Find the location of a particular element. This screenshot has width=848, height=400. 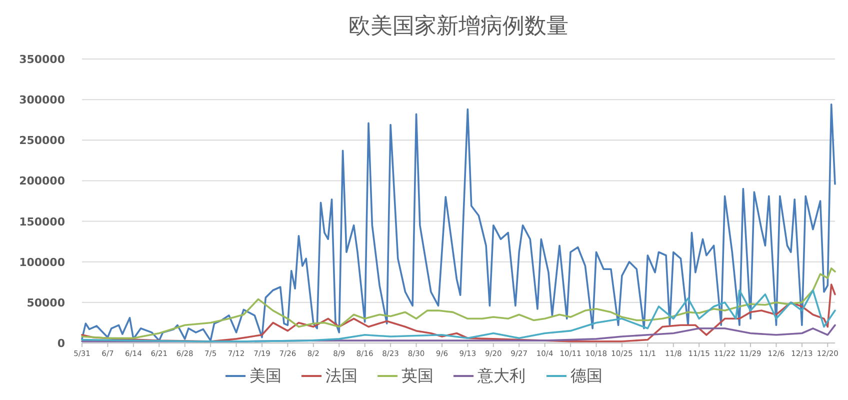

y-tick-label: 50000 is located at coordinates (46, 303).